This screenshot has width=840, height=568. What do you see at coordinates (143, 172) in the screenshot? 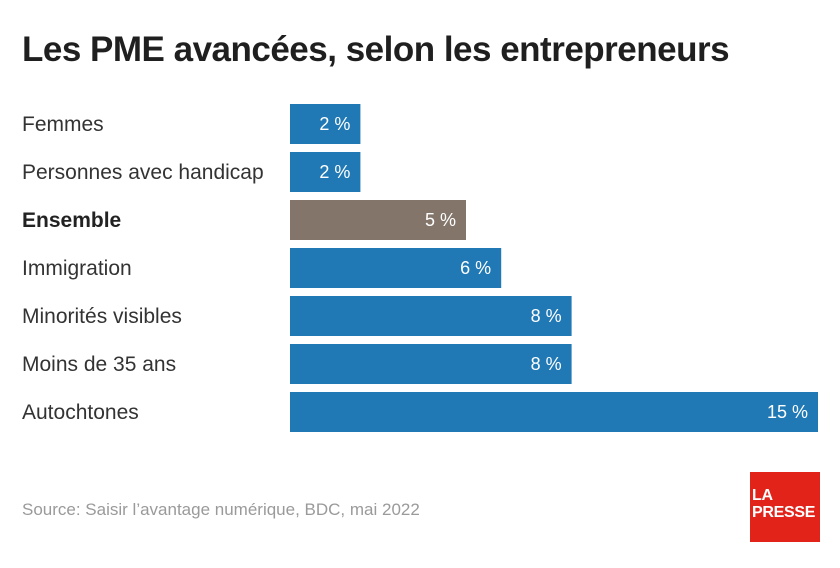
I see `category-label: Personnes avec handicap` at bounding box center [143, 172].